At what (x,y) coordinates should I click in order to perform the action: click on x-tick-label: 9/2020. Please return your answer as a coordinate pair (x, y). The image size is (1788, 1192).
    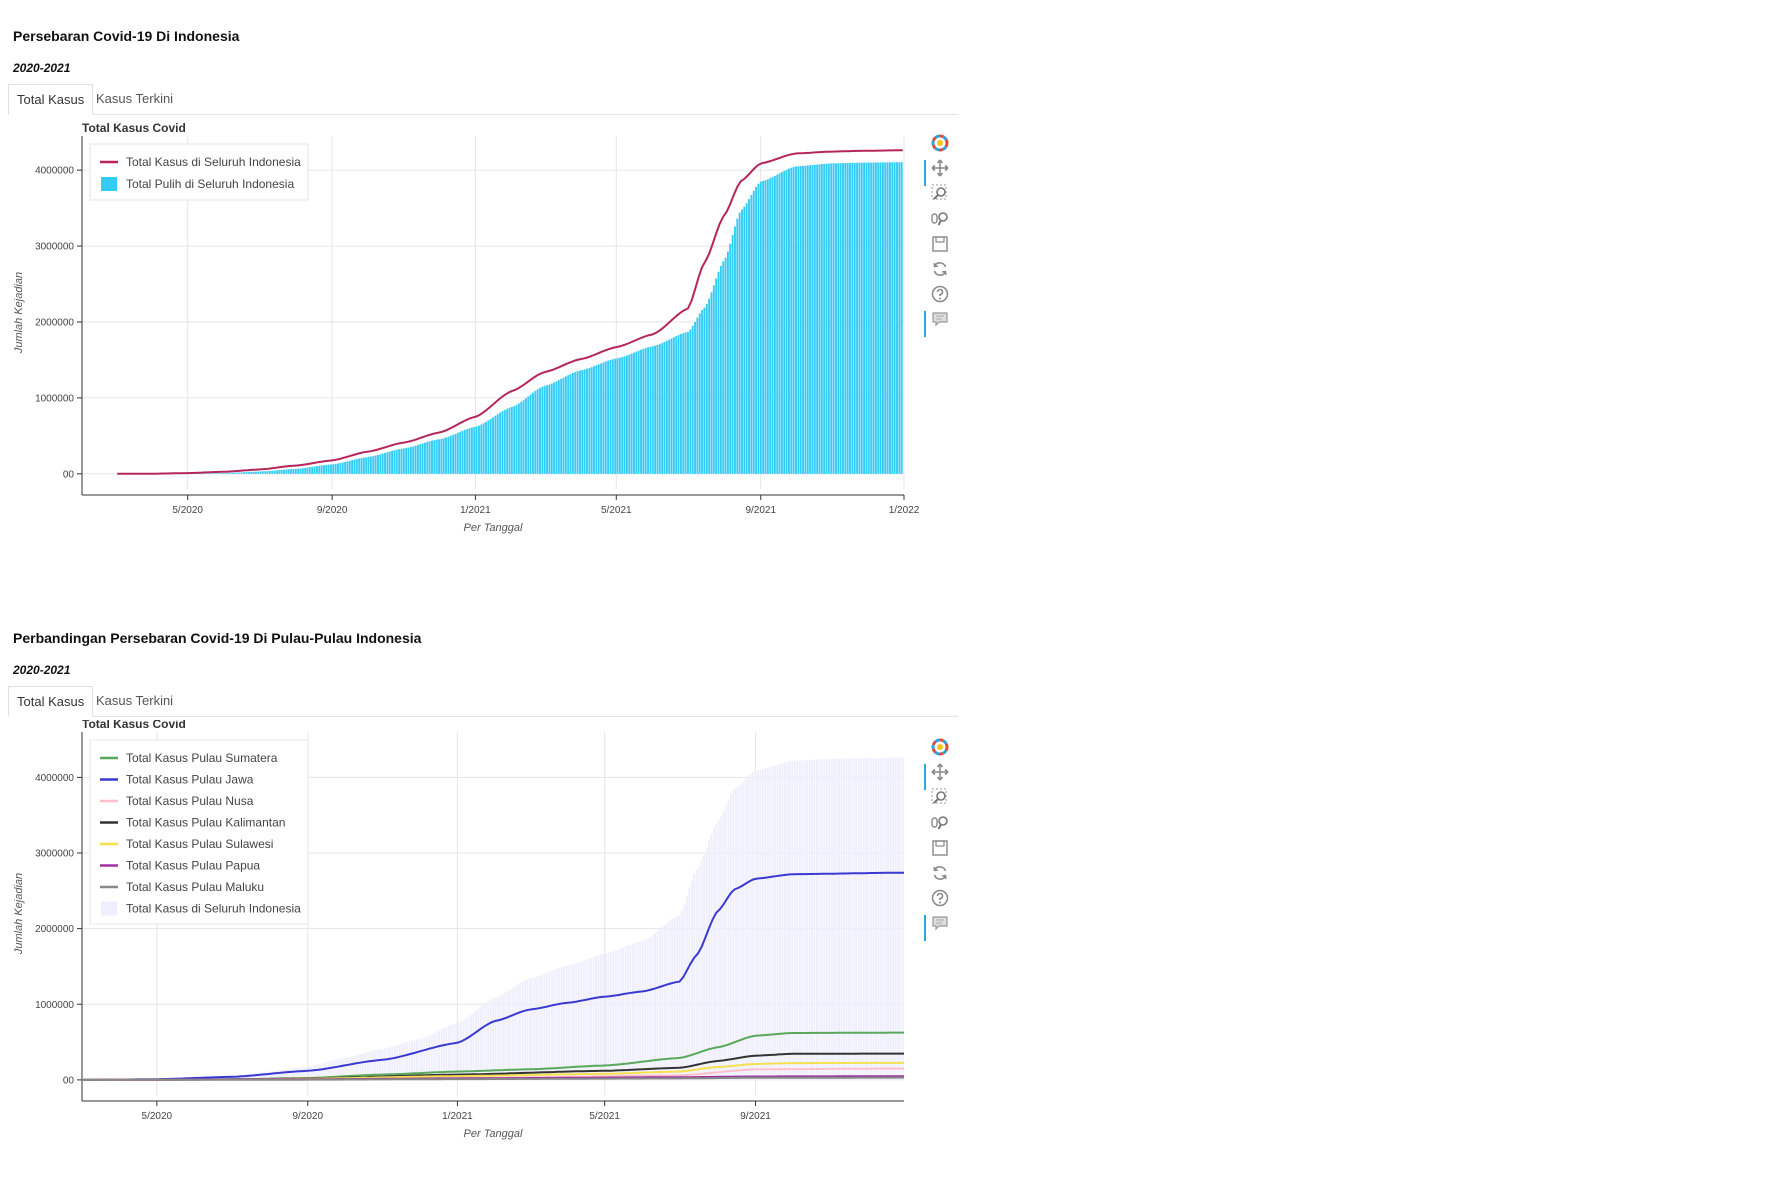
    Looking at the image, I should click on (332, 510).